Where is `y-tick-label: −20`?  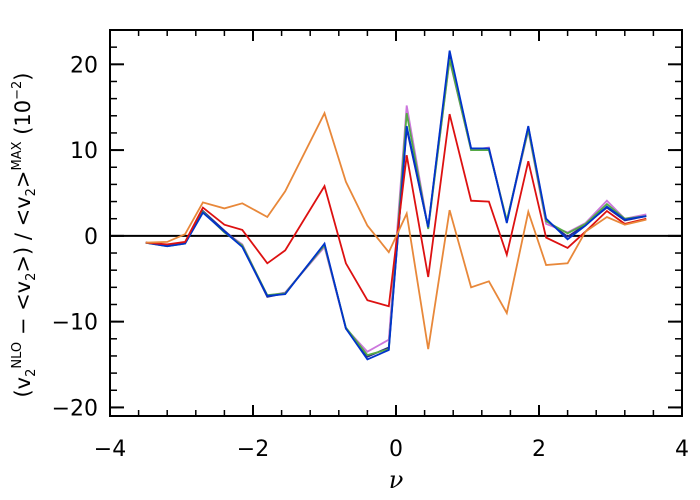 y-tick-label: −20 is located at coordinates (75, 408).